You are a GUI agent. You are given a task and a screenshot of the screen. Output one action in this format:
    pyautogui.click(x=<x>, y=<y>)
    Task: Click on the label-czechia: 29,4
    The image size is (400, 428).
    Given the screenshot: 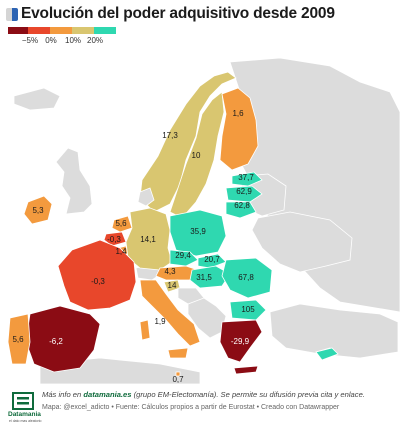 What is the action you would take?
    pyautogui.click(x=183, y=255)
    